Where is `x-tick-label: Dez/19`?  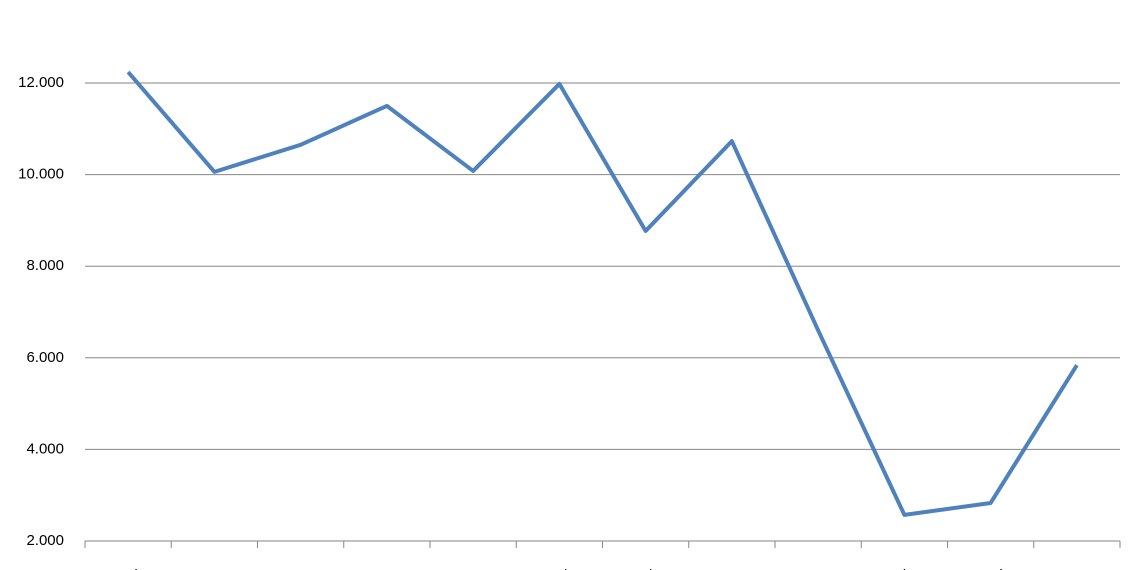
x-tick-label: Dez/19 is located at coordinates (560, 568).